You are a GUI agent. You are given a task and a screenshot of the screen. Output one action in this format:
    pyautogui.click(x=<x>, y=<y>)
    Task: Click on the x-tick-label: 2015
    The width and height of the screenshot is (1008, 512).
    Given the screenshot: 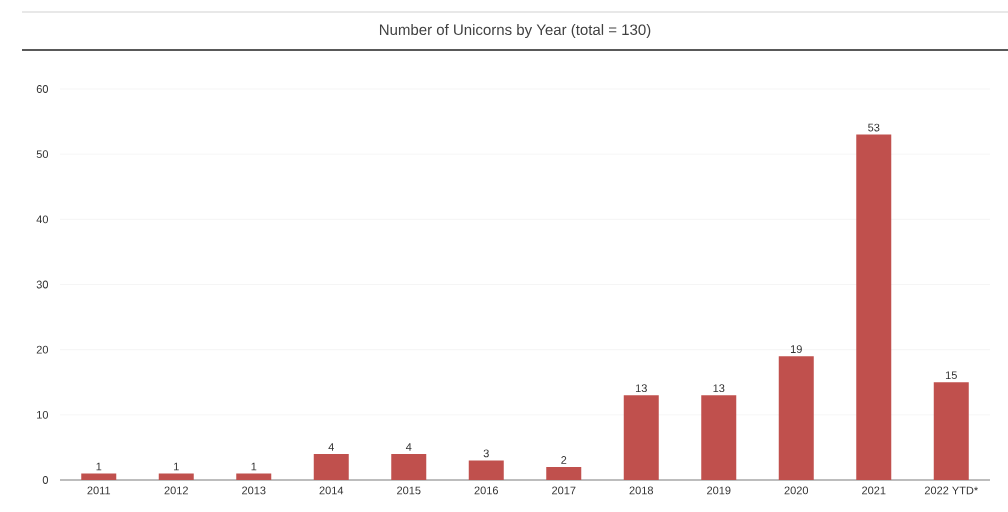 What is the action you would take?
    pyautogui.click(x=409, y=490)
    